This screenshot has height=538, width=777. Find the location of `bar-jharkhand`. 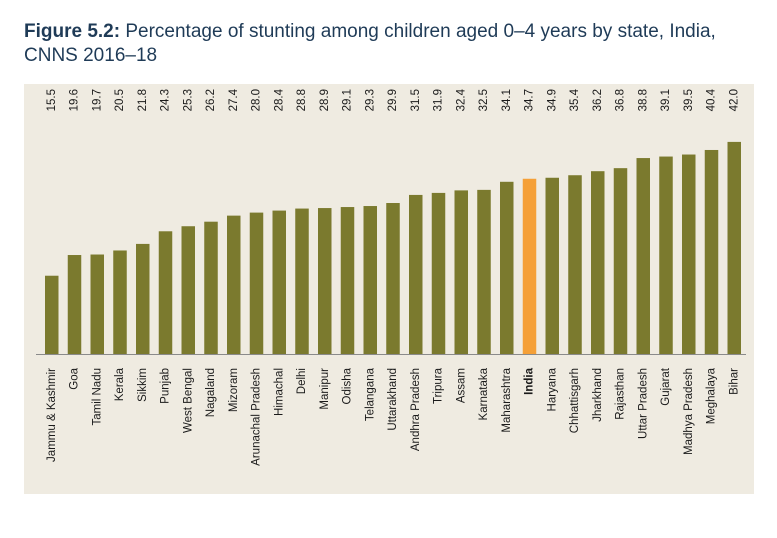

bar-jharkhand is located at coordinates (598, 262).